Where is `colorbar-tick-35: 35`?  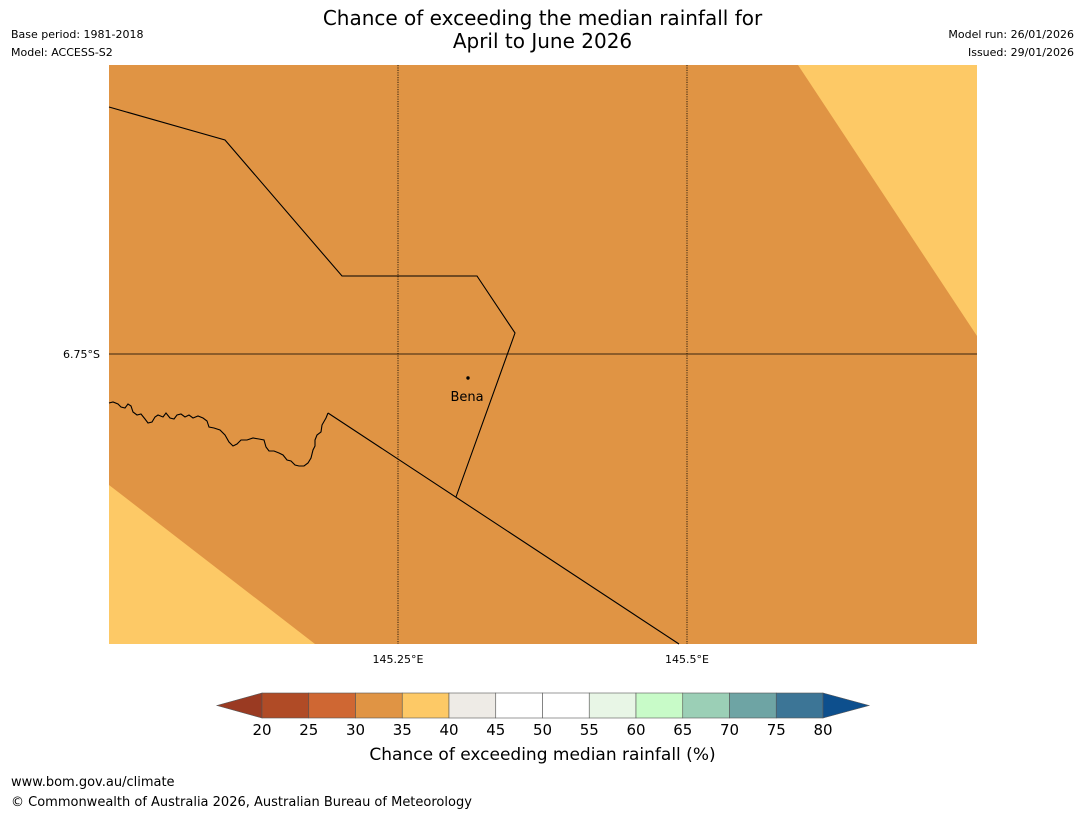
colorbar-tick-35: 35 is located at coordinates (402, 730).